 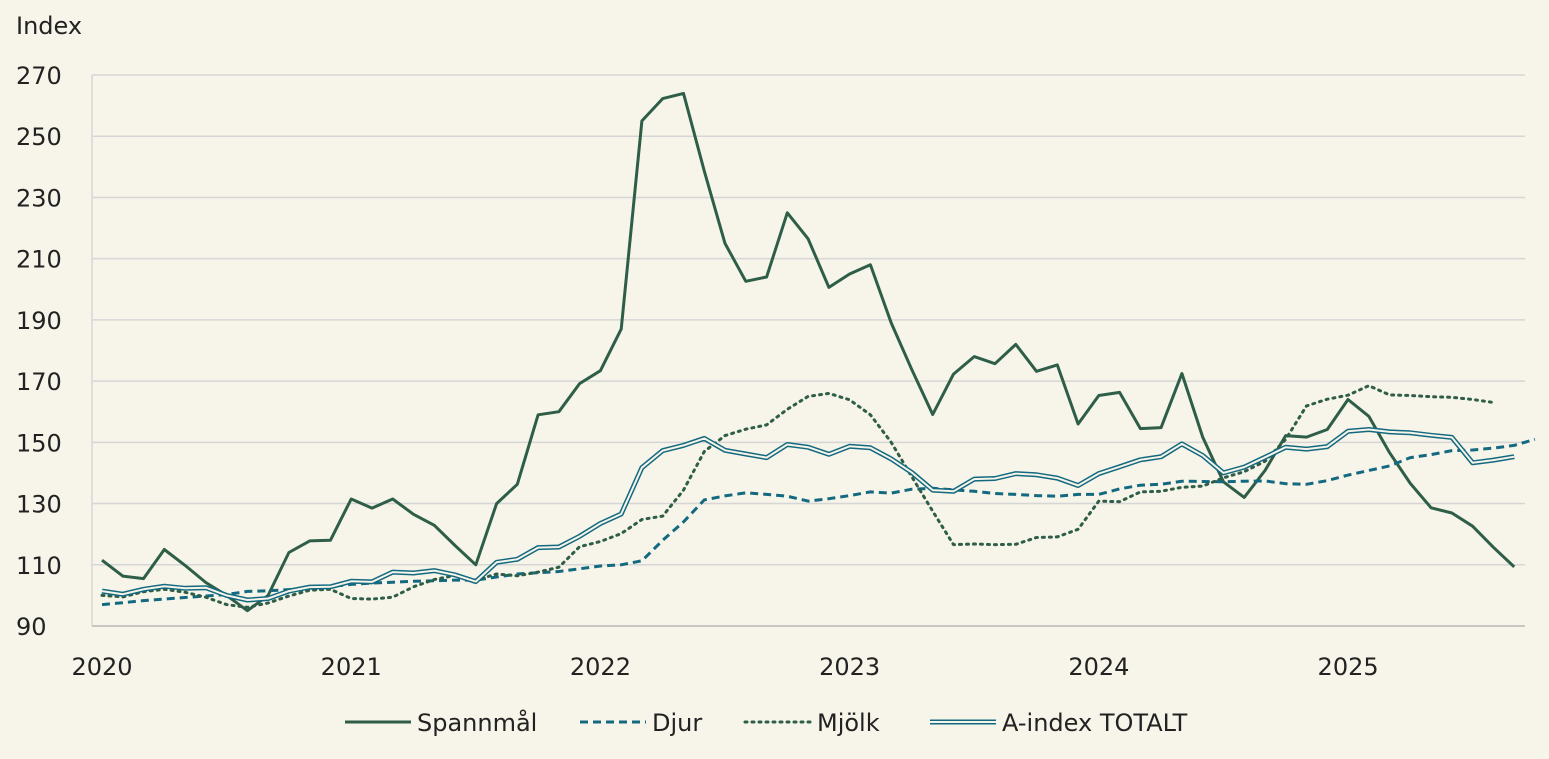 What do you see at coordinates (477, 722) in the screenshot?
I see `legend-label: Spannmål` at bounding box center [477, 722].